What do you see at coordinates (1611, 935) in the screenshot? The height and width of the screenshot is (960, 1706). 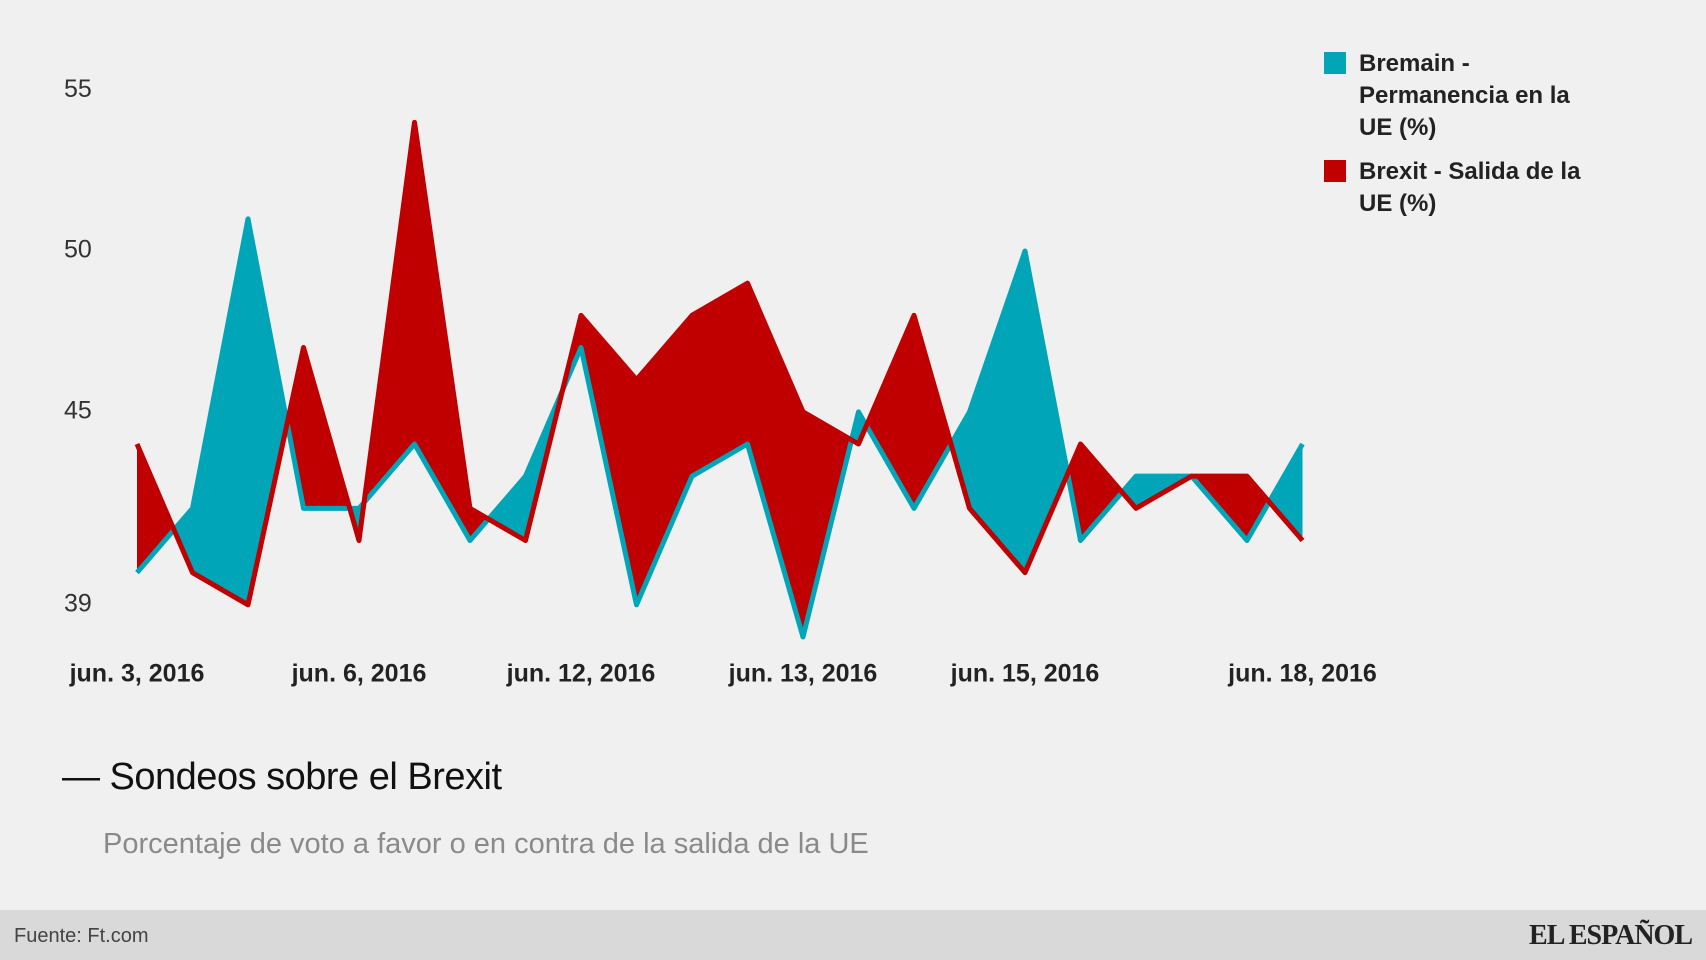 I see `logo: EL ESPAÑOL` at bounding box center [1611, 935].